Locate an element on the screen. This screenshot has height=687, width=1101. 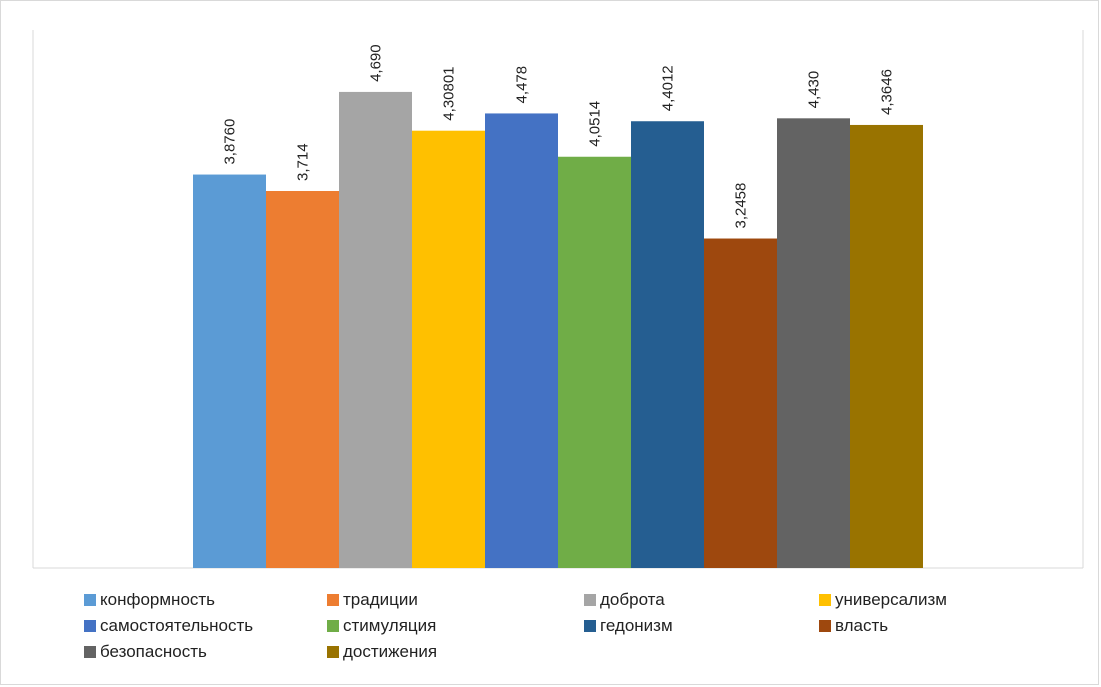
legend-item-9: безопасность is located at coordinates (145, 652).